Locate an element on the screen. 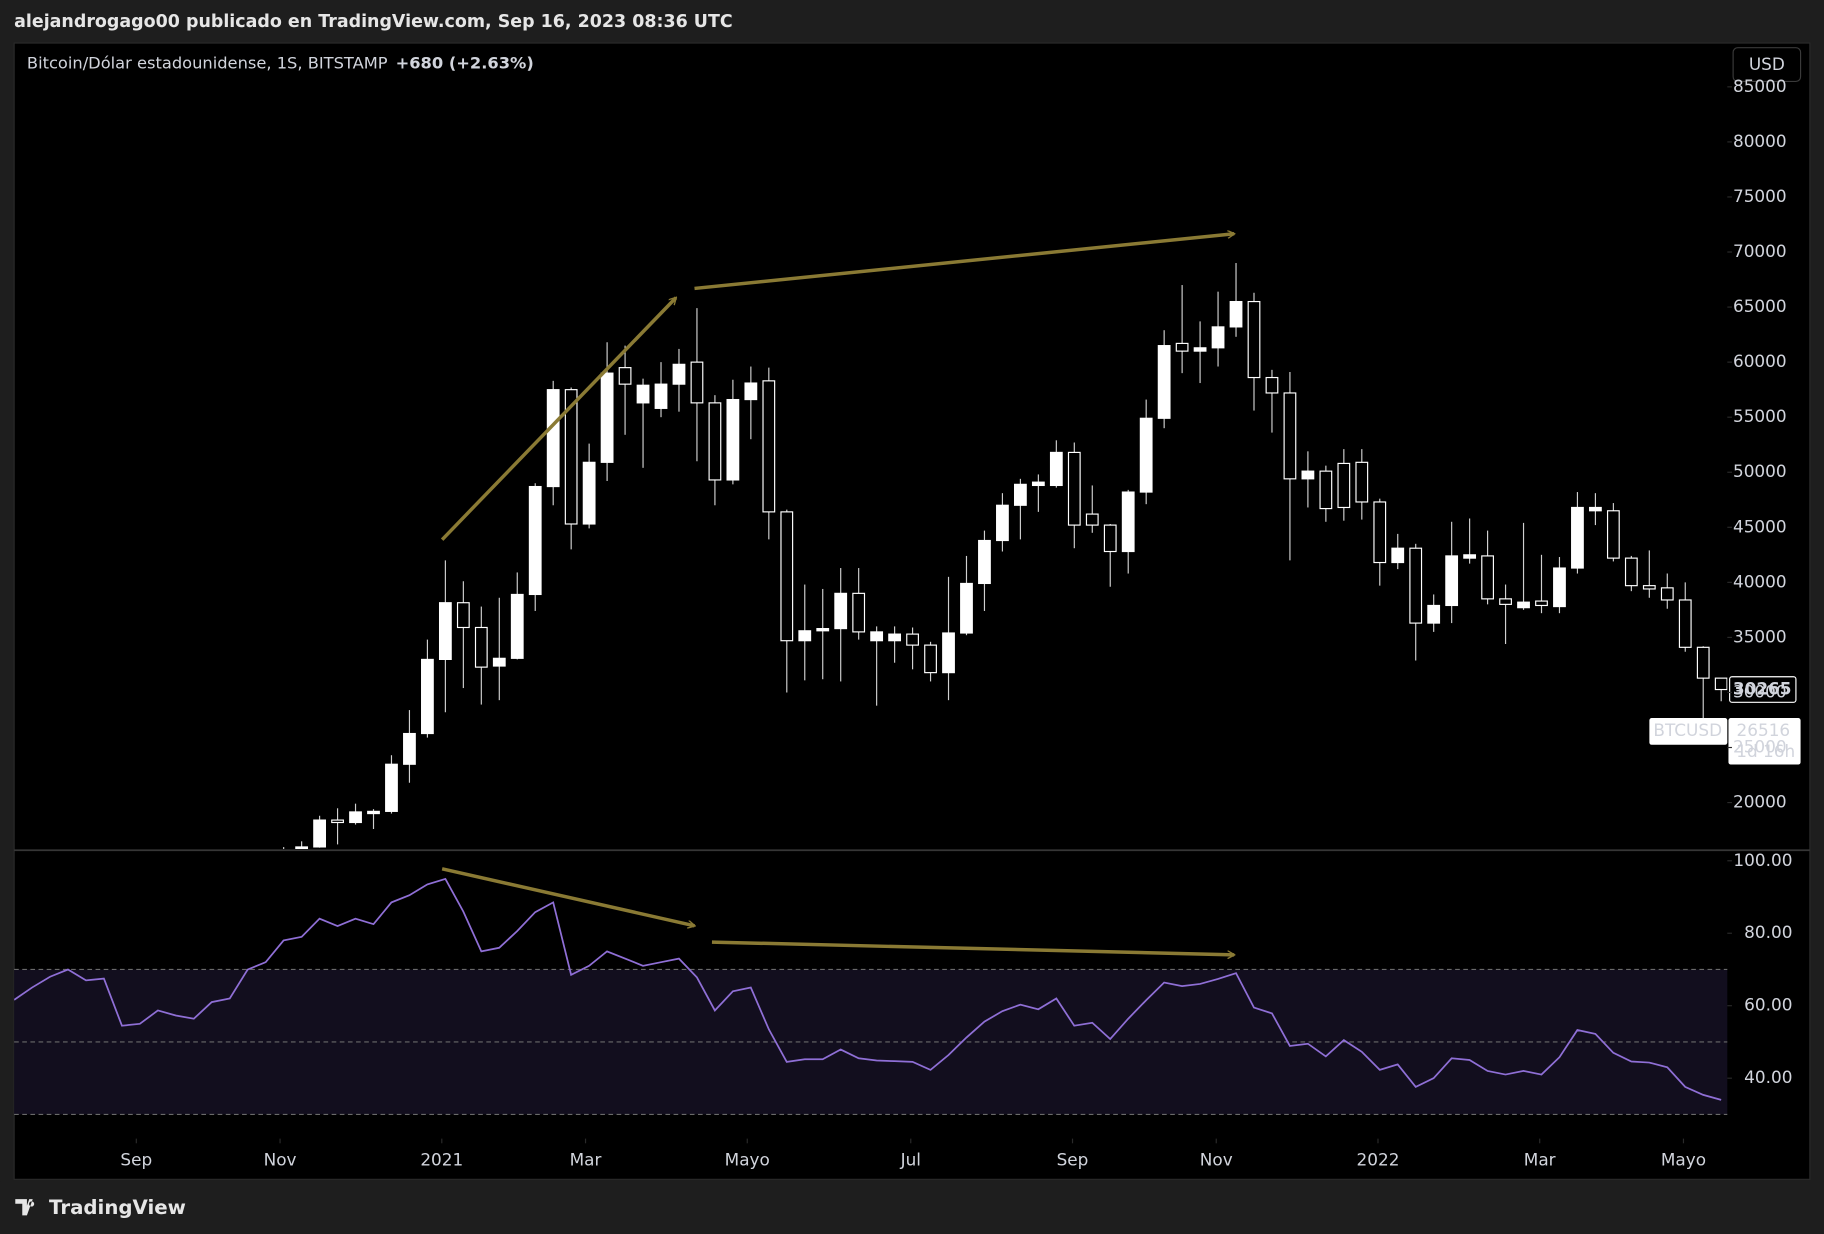 The width and height of the screenshot is (1824, 1234). symbol-label: BTCUSD is located at coordinates (1687, 730).